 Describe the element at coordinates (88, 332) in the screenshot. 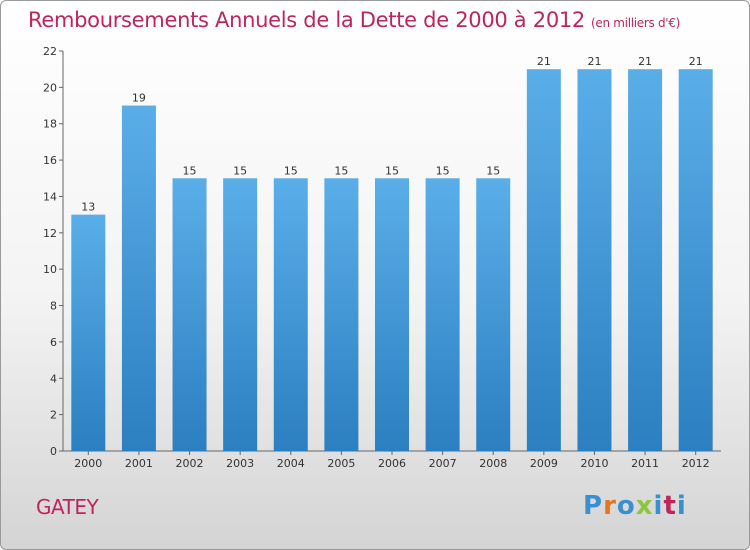

I see `bar-2000` at that location.